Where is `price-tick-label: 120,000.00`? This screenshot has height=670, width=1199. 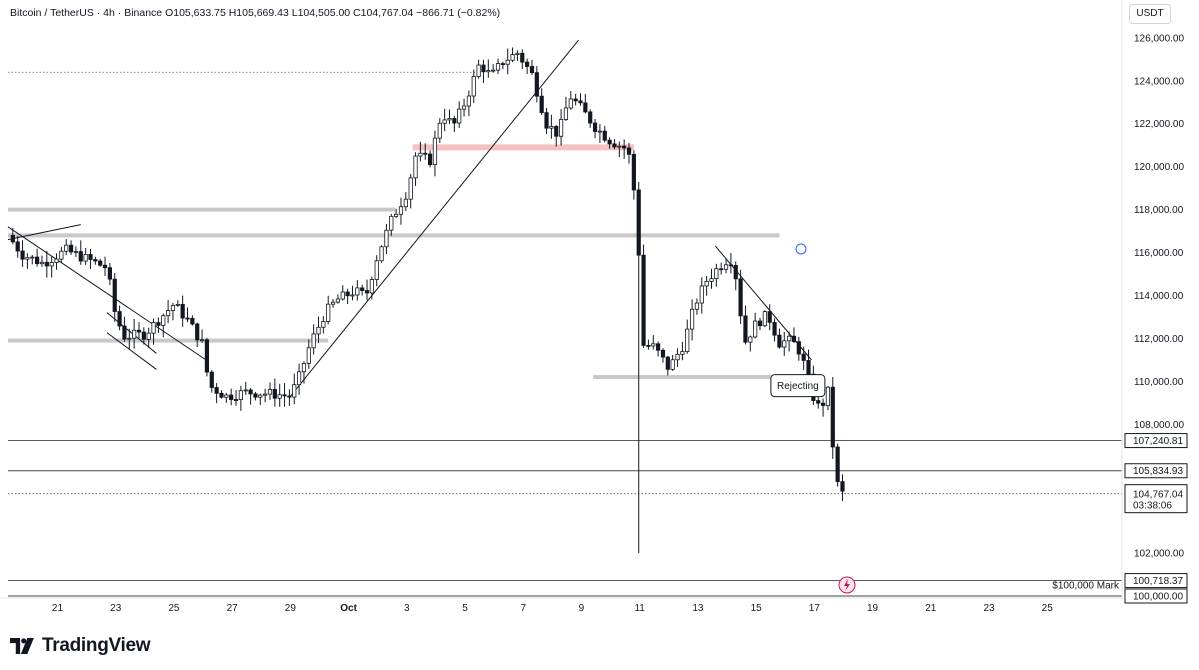 price-tick-label: 120,000.00 is located at coordinates (1159, 167).